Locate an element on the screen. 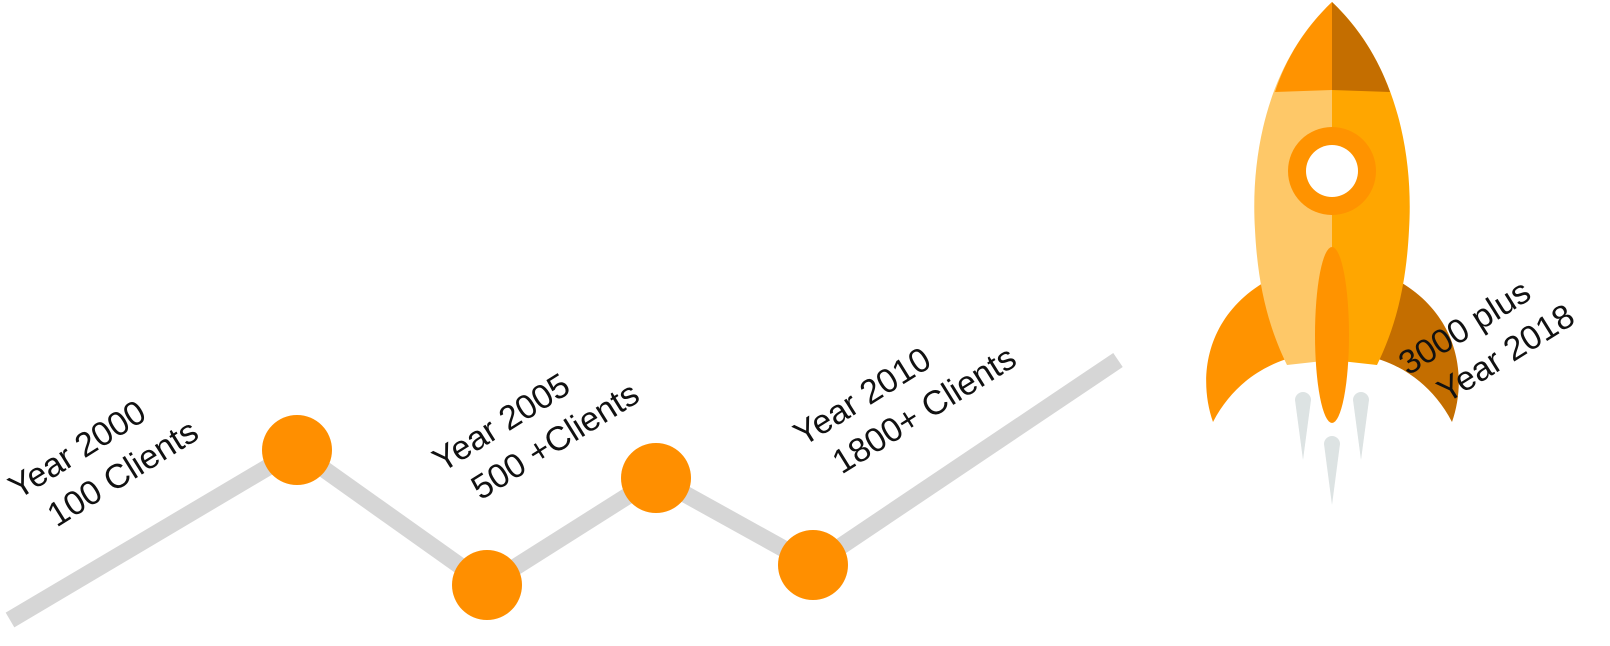  milestone-label: 3000 plus Year 2018 is located at coordinates (1486, 340).